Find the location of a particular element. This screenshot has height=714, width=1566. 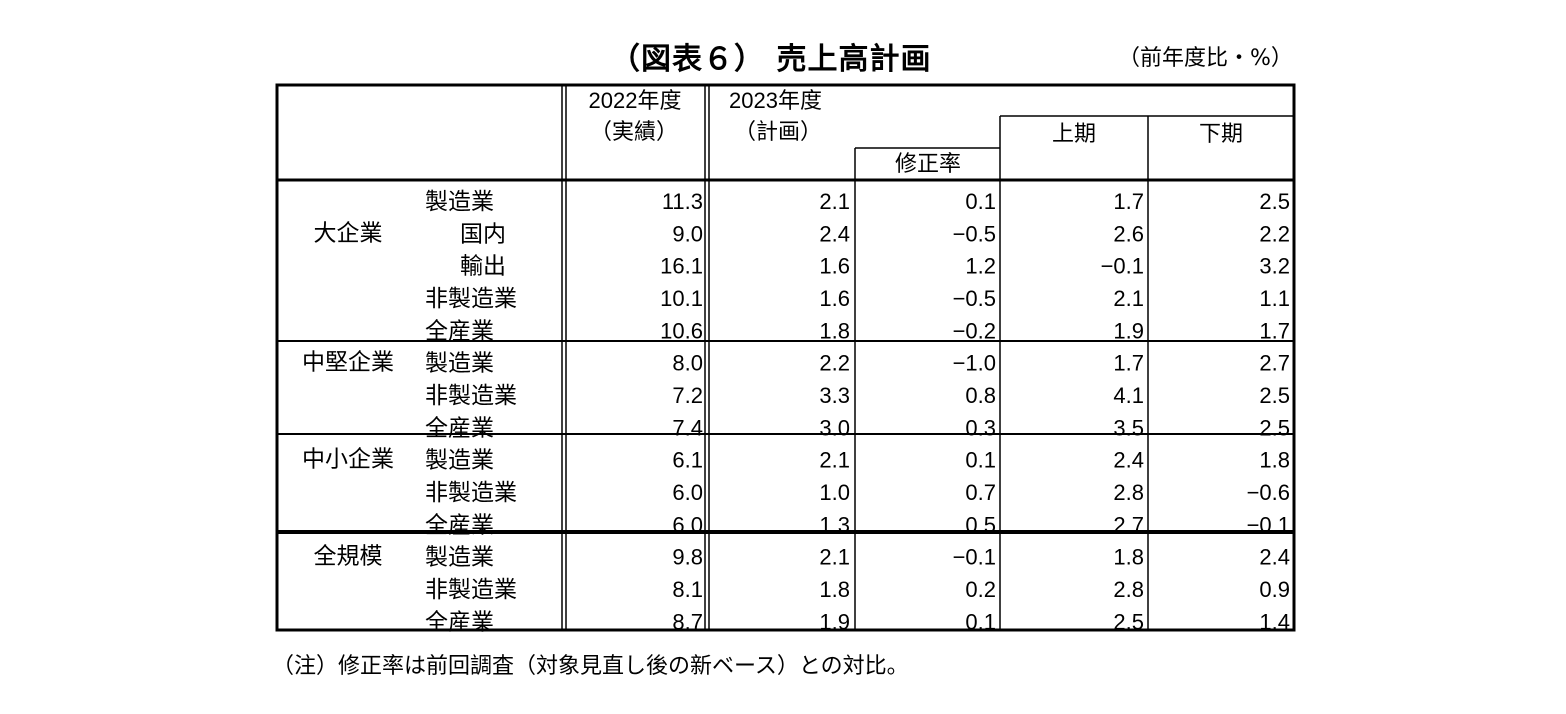

row-label: 国内 is located at coordinates (483, 233).